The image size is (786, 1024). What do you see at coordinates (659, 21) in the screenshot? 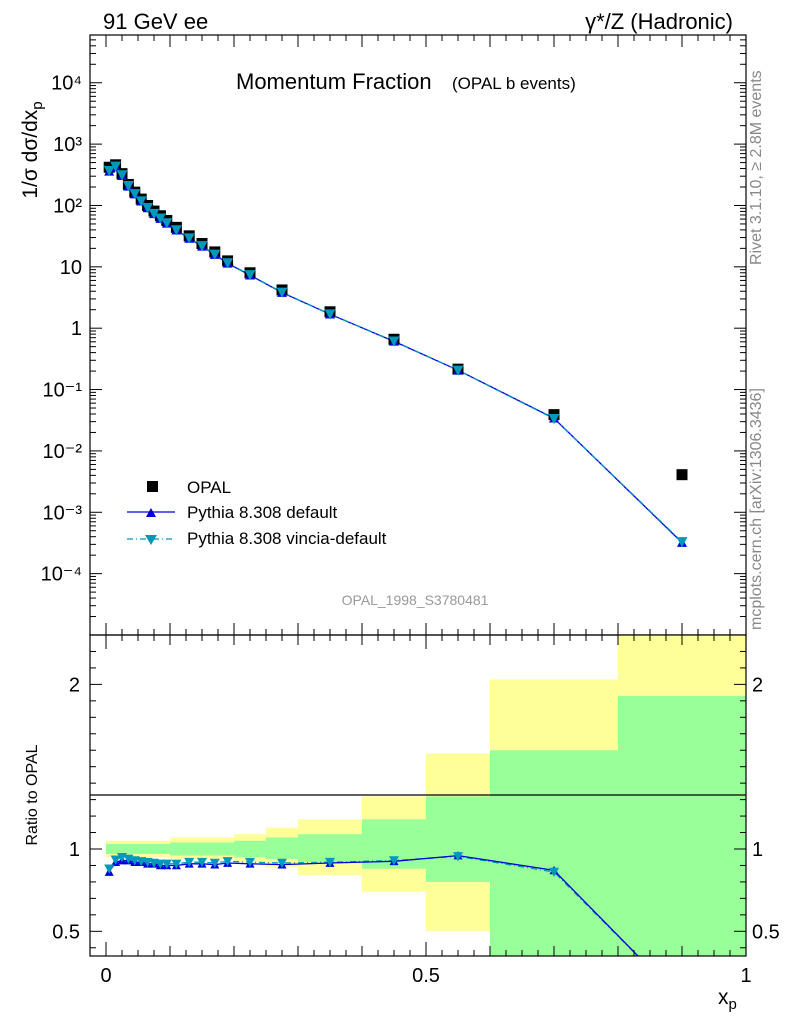
I see `header-right: γ*/Z (Hadronic)` at bounding box center [659, 21].